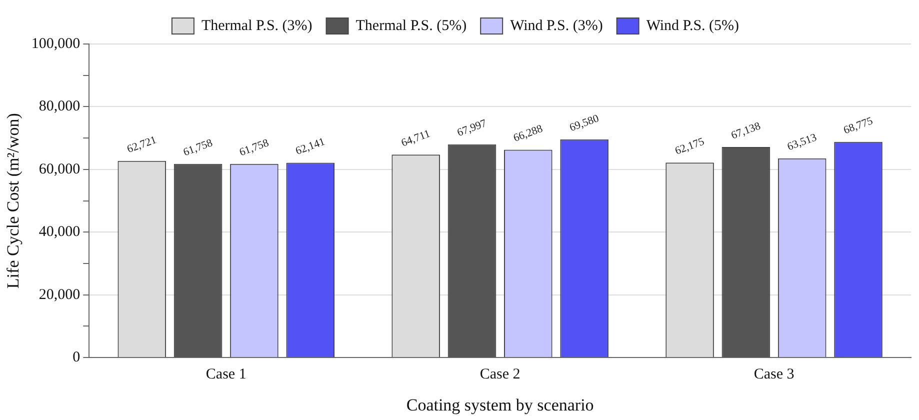 Image resolution: width=919 pixels, height=420 pixels. I want to click on y-tick-label: 0, so click(76, 358).